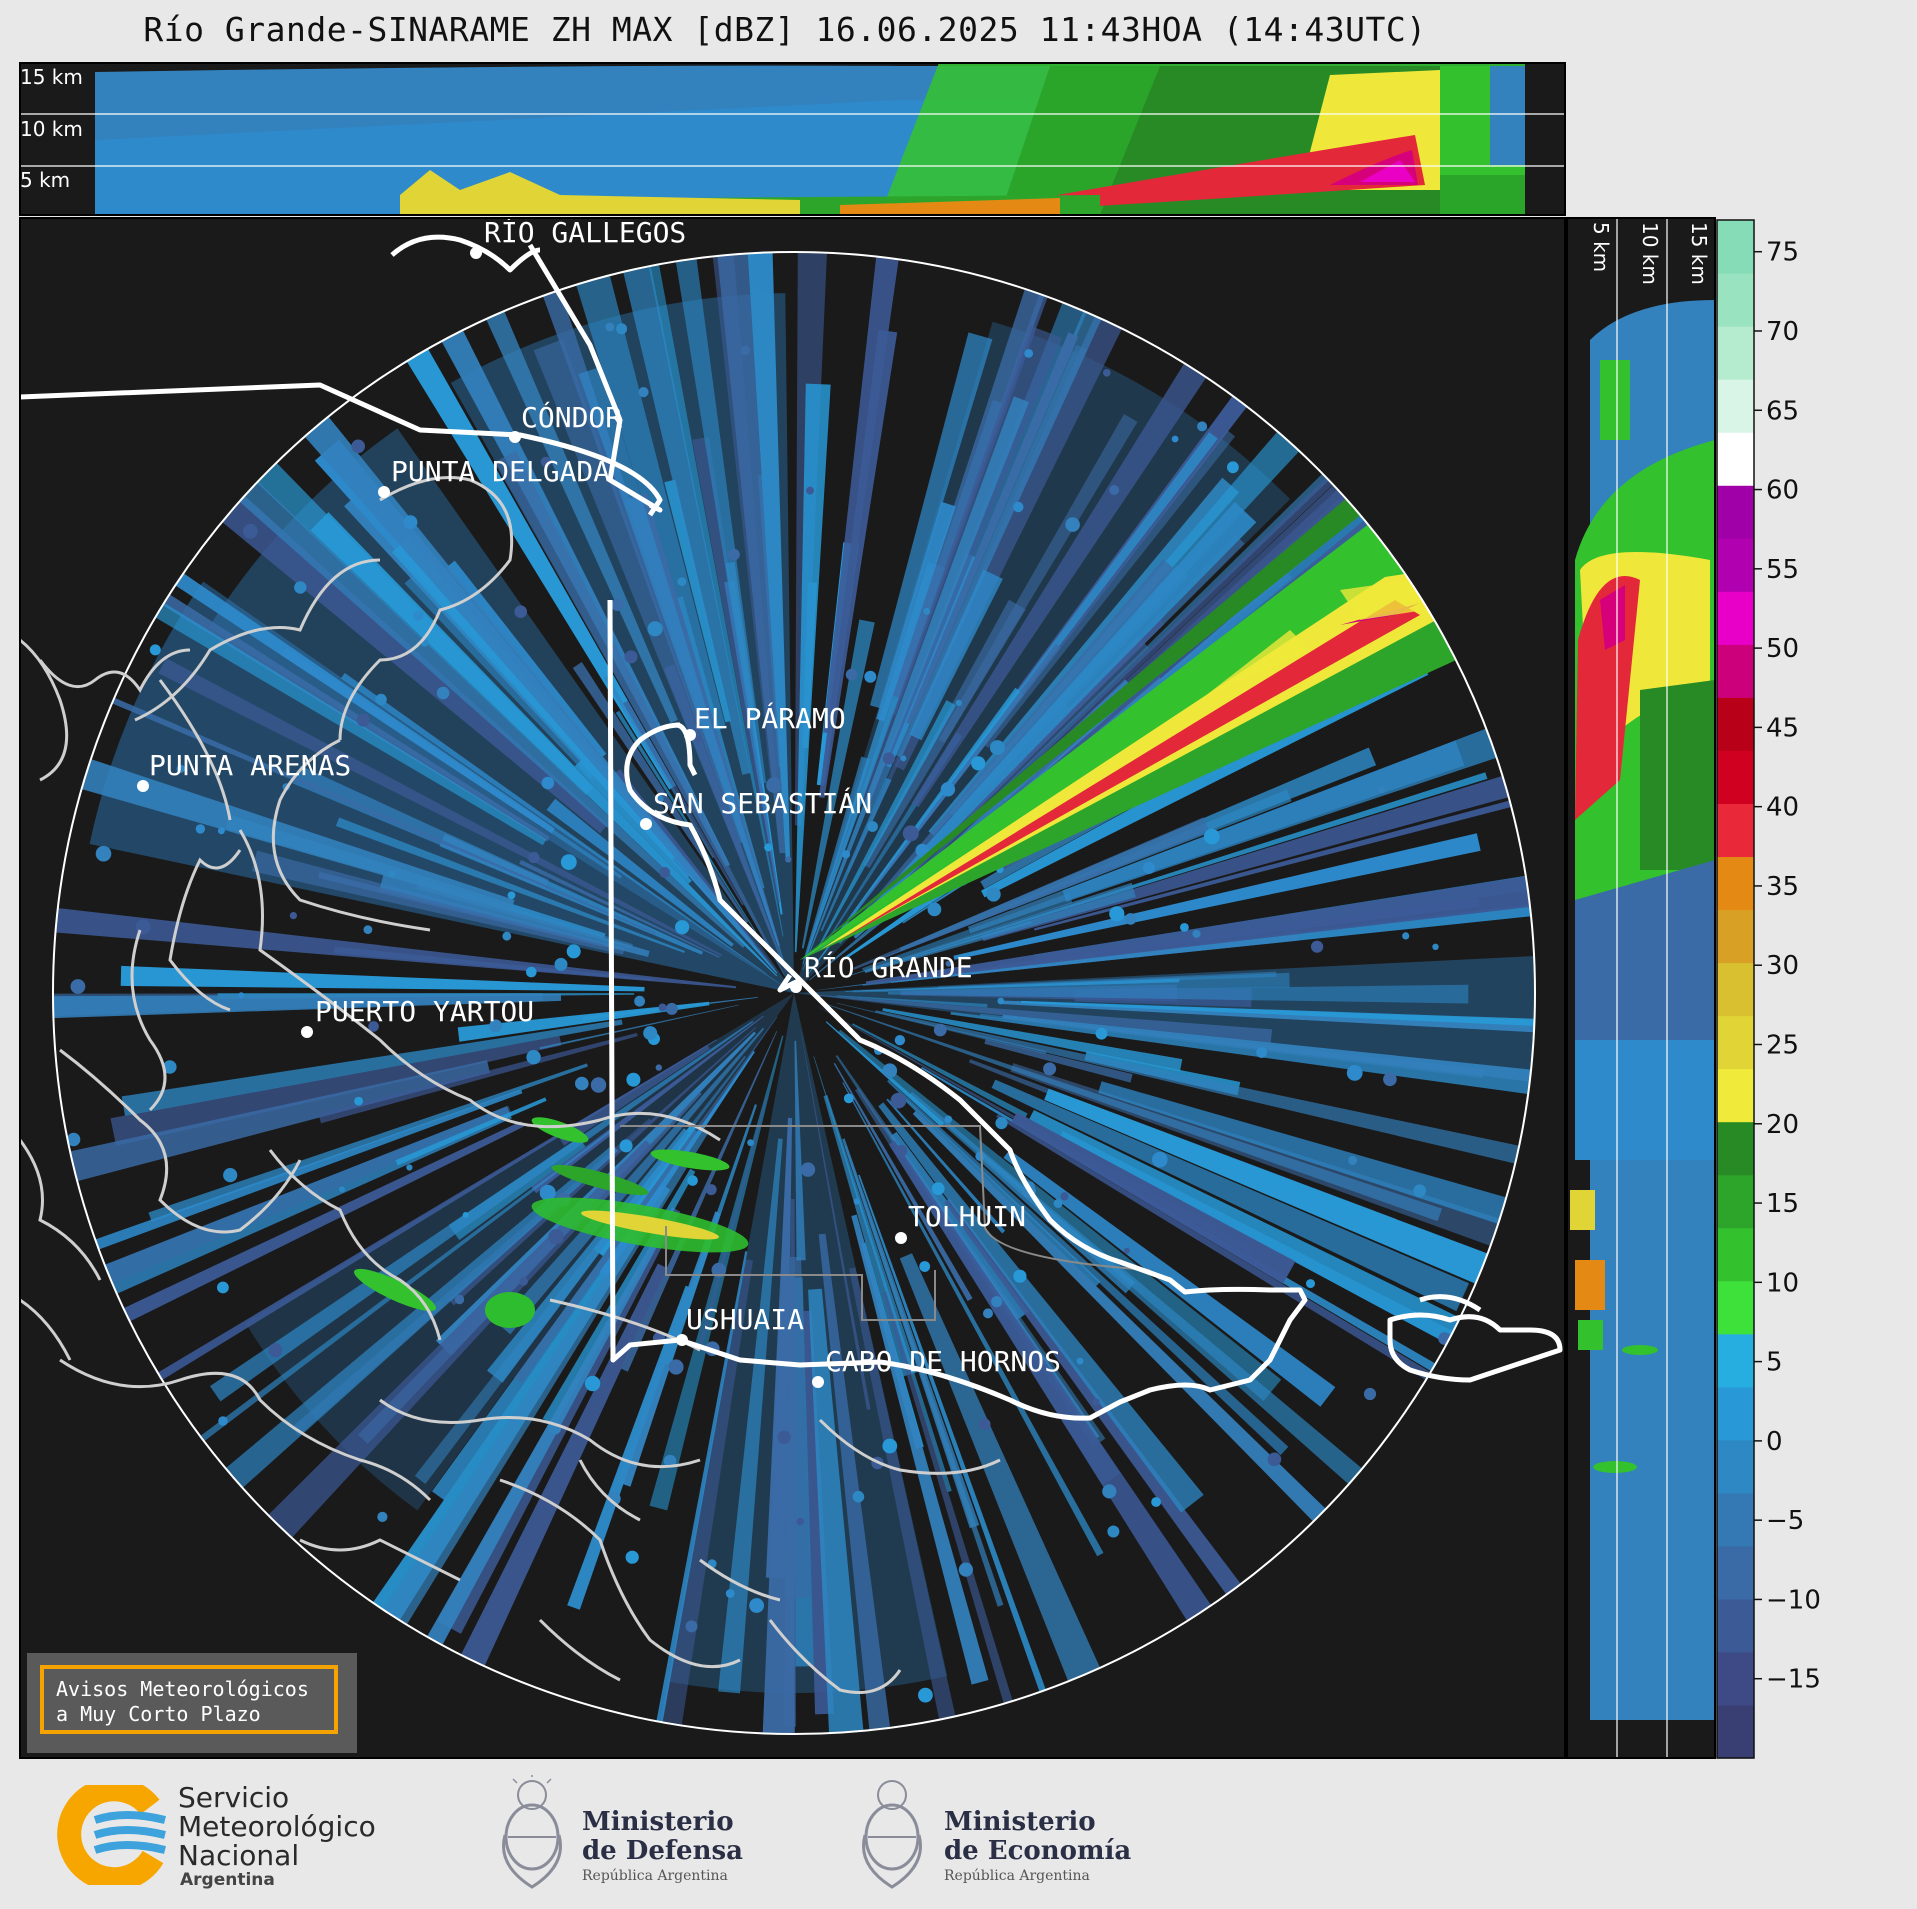 The width and height of the screenshot is (1917, 1909). Describe the element at coordinates (1157, 710) in the screenshot. I see `strong-echo-sector` at that location.